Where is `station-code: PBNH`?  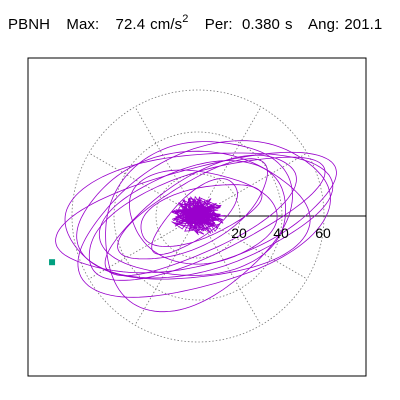
station-code: PBNH is located at coordinates (29, 24).